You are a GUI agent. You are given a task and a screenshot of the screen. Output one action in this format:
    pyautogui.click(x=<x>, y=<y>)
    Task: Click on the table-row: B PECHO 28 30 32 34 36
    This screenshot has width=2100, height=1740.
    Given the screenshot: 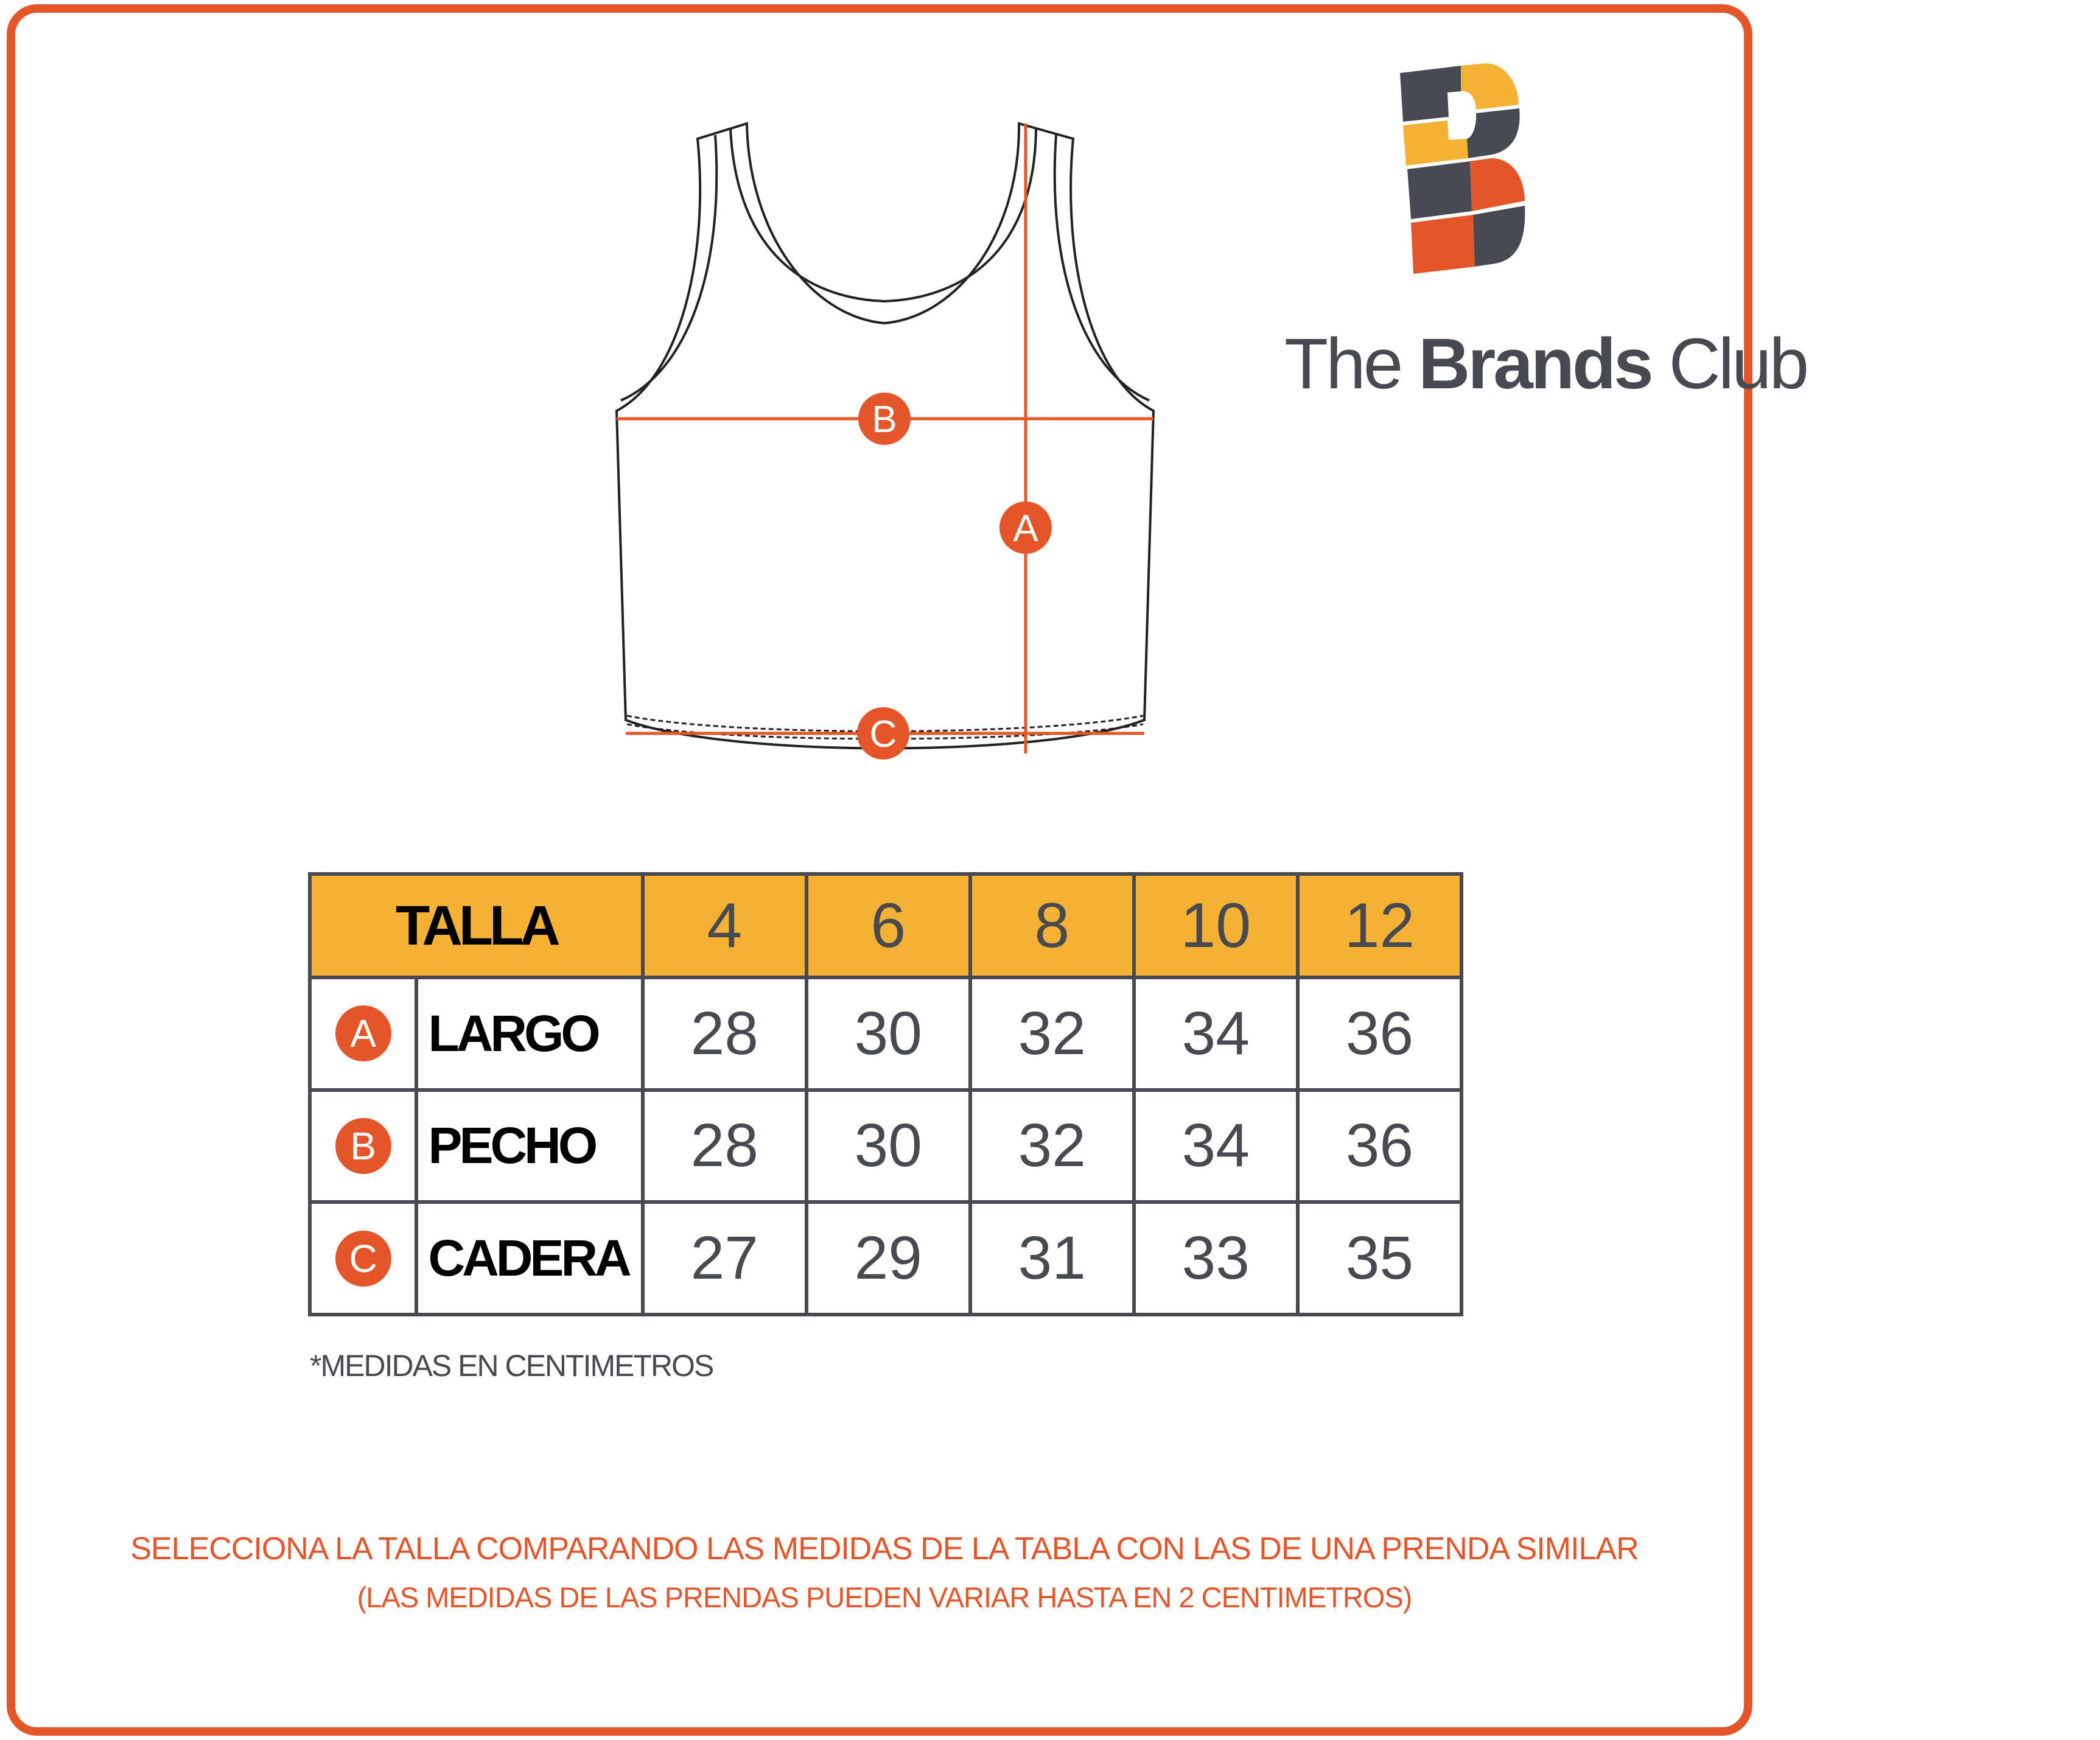 What is the action you would take?
    pyautogui.click(x=885, y=1146)
    